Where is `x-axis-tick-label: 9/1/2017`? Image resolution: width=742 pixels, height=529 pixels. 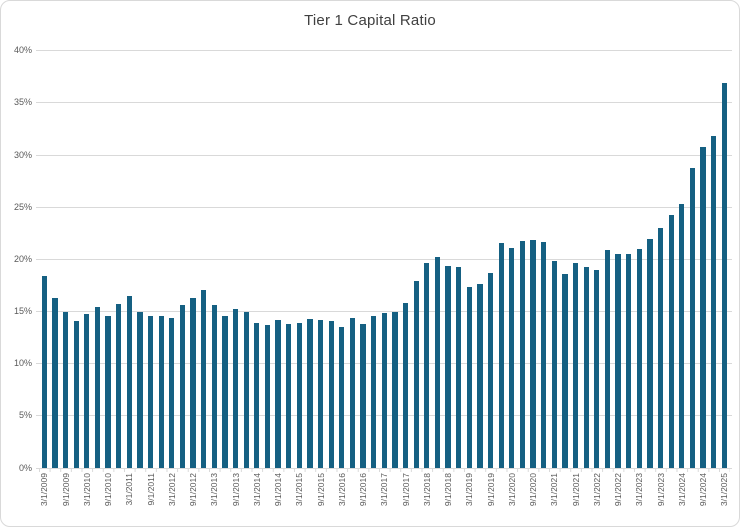
x-axis-tick-label: 9/1/2017 is located at coordinates (405, 490).